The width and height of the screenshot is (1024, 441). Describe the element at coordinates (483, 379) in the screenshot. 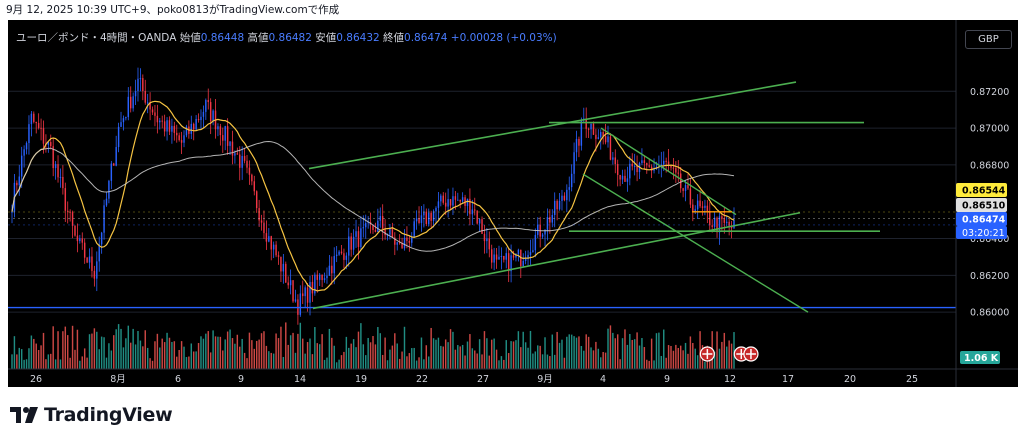

I see `time-tick-label: 27` at that location.